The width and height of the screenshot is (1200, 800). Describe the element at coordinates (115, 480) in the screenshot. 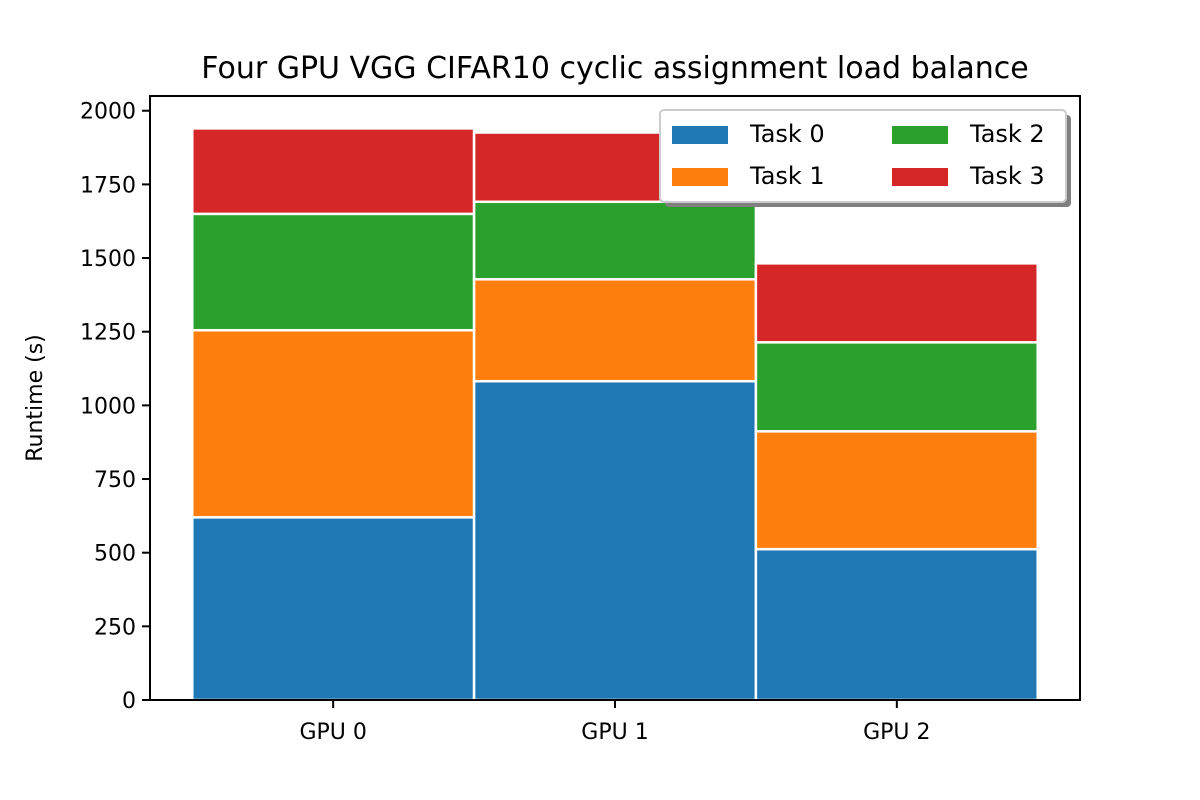

I see `y-tick-label: 750` at that location.